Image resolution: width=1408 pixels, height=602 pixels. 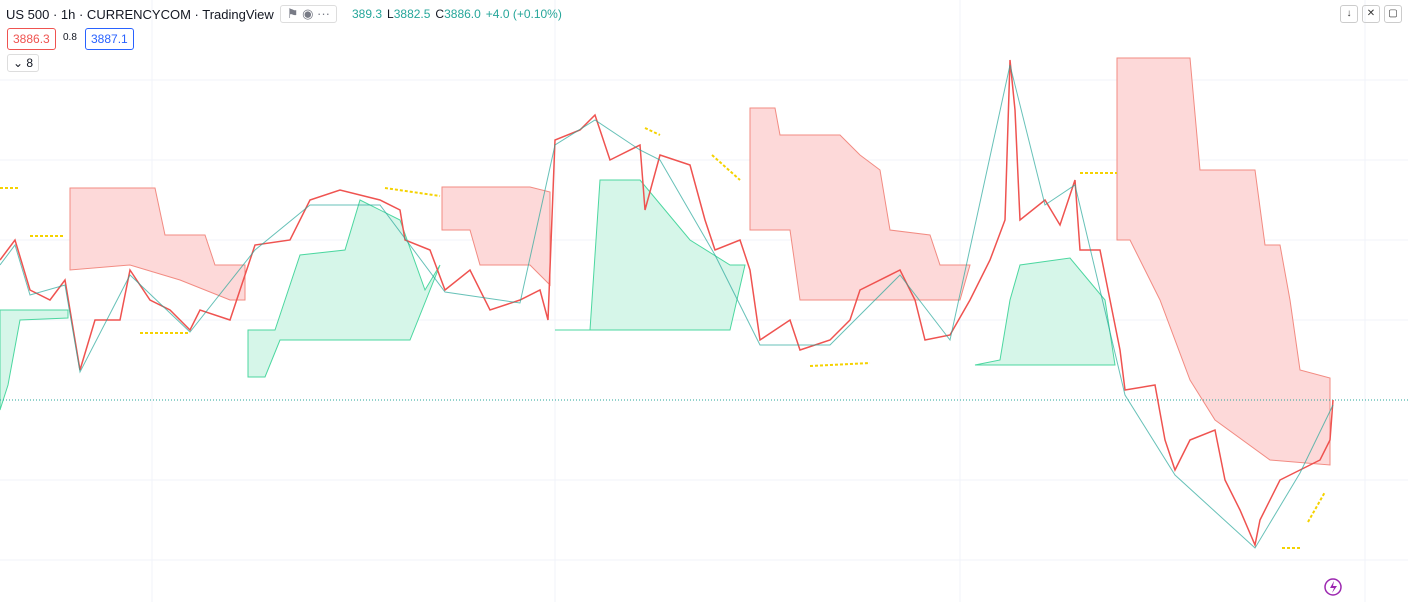 What do you see at coordinates (1393, 14) in the screenshot?
I see `fullscreen-button: ▢` at bounding box center [1393, 14].